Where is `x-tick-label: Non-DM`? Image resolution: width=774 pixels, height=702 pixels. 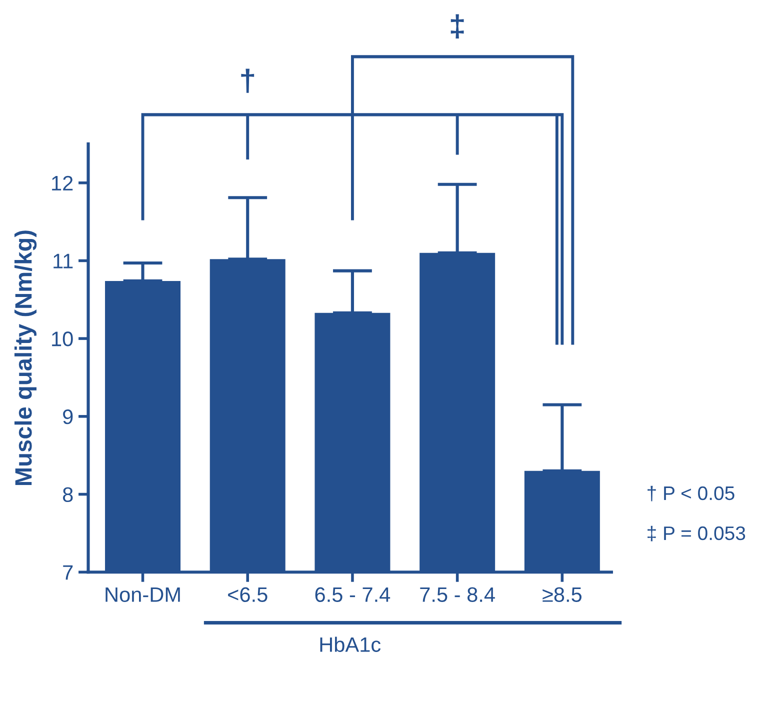 x-tick-label: Non-DM is located at coordinates (143, 594).